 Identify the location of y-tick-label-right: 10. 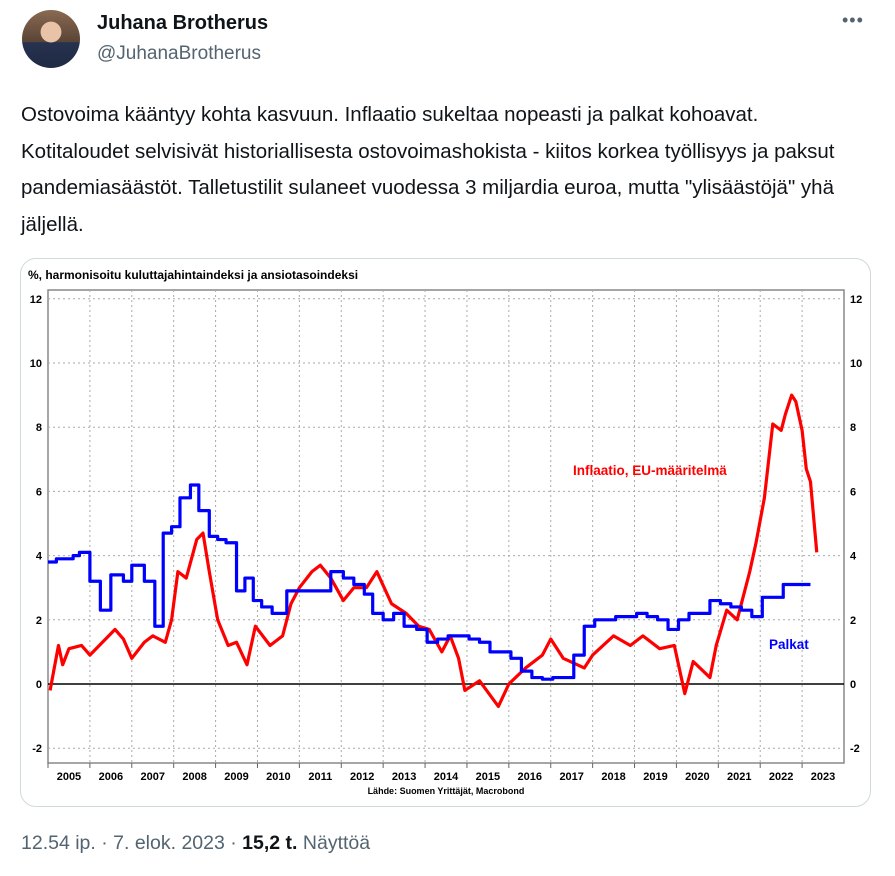
(856, 364).